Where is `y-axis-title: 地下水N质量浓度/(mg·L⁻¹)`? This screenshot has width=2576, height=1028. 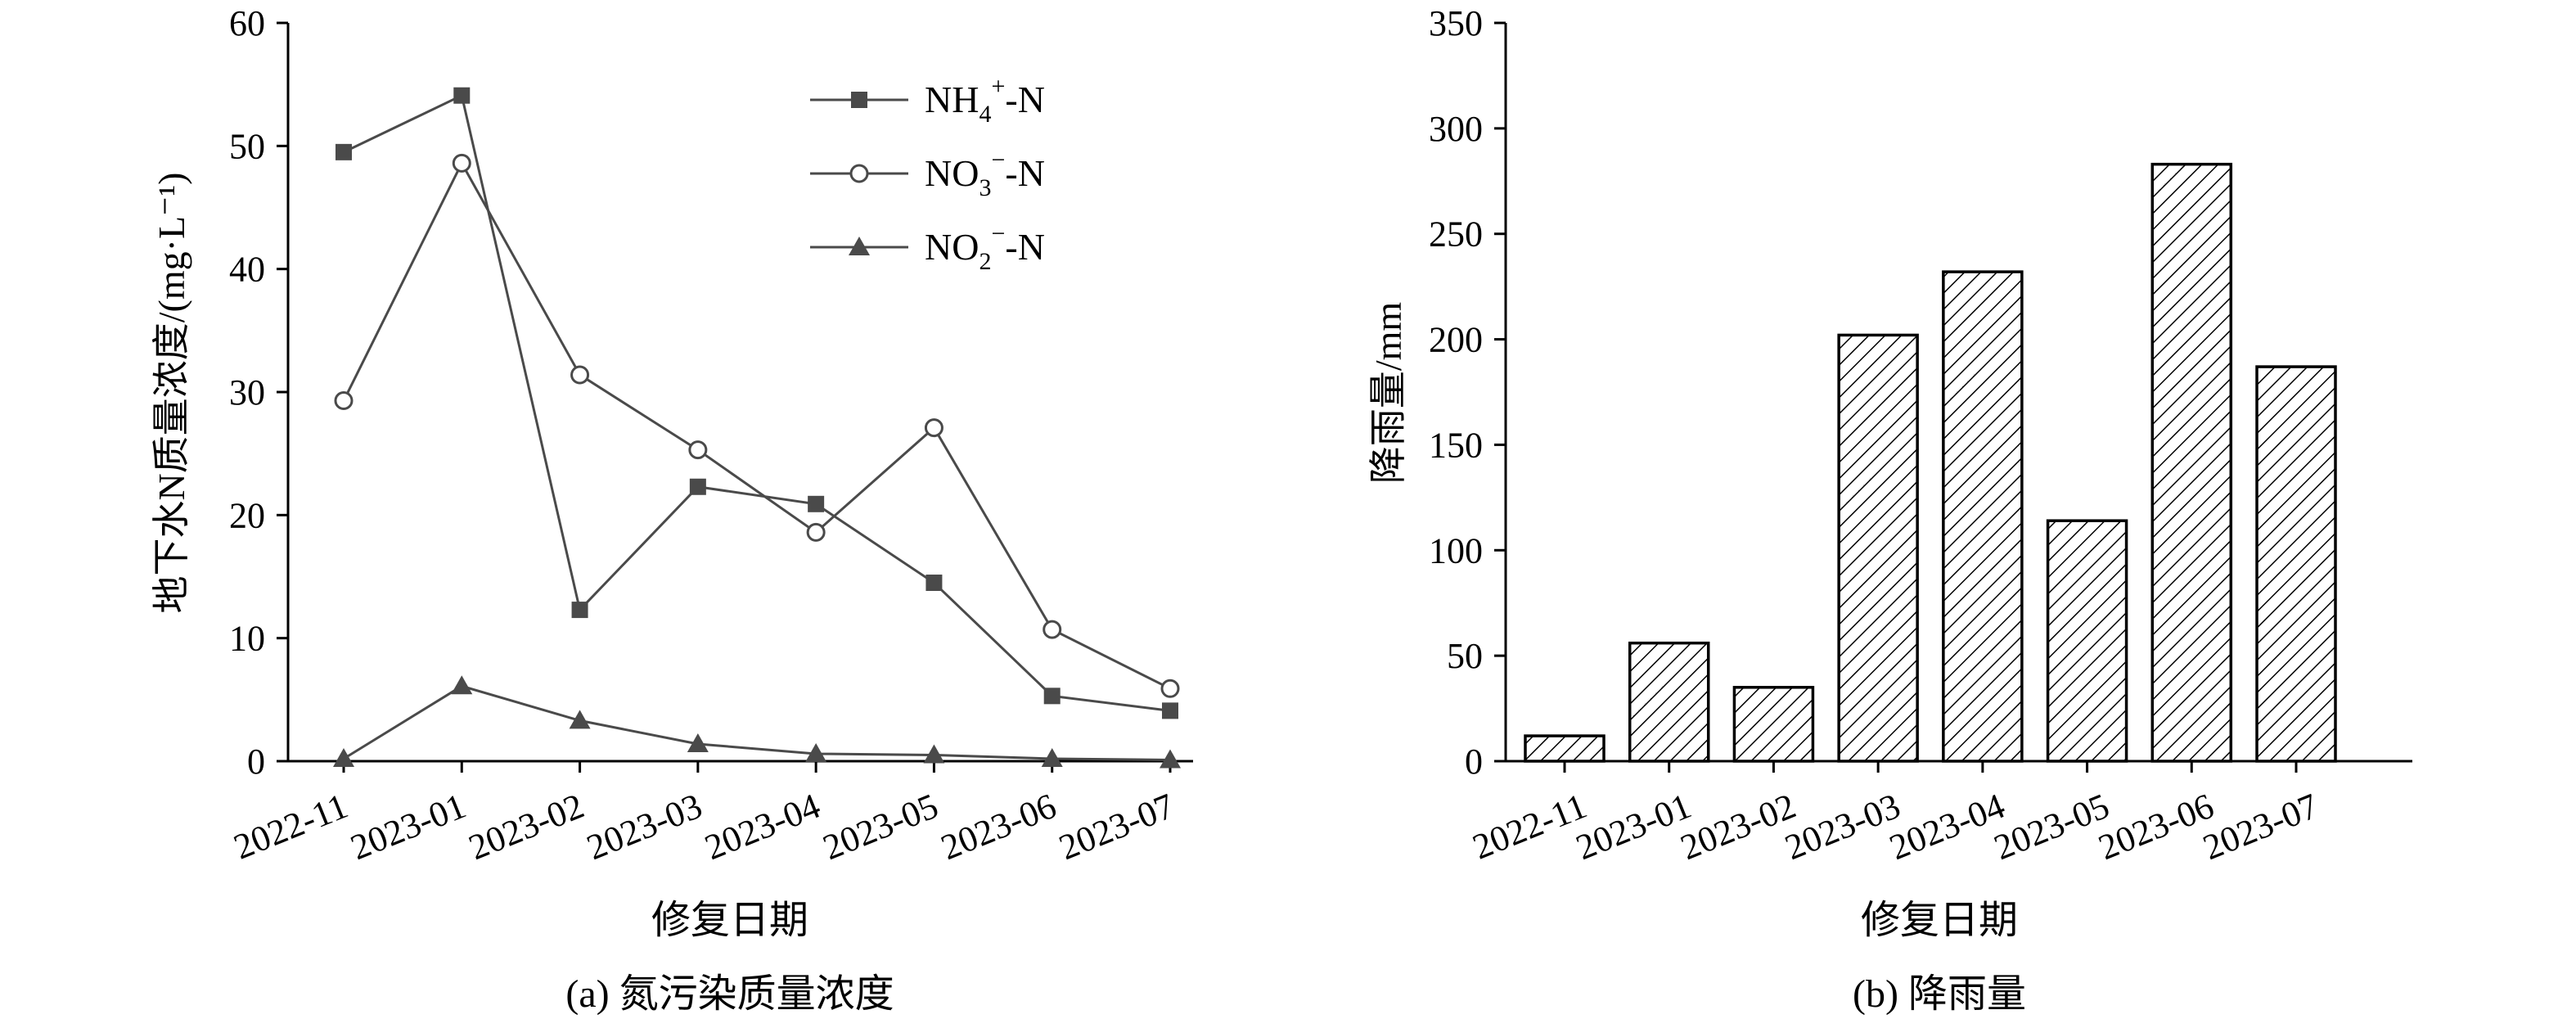
y-axis-title: 地下水N质量浓度/(mg·L⁻¹) is located at coordinates (171, 394).